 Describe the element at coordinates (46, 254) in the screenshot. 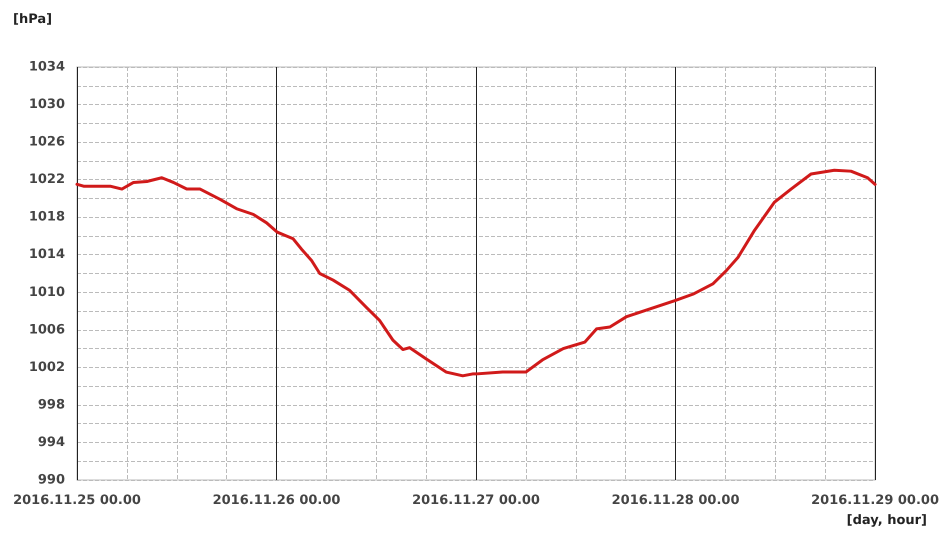

I see `y-tick-label: 1014` at that location.